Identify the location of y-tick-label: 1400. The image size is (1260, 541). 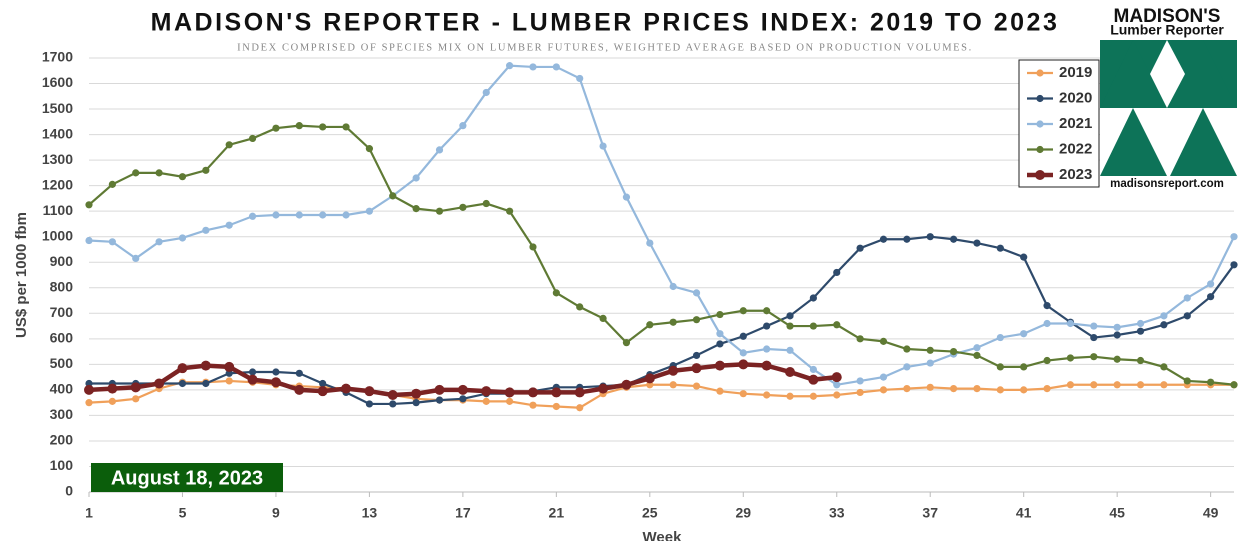
(57, 133).